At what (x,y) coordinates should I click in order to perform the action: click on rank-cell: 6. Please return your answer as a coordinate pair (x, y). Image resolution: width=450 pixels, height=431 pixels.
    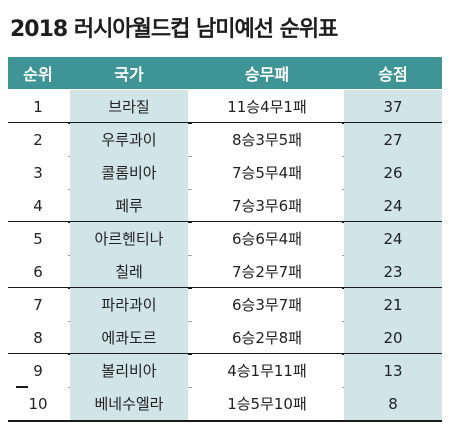
    Looking at the image, I should click on (38, 271).